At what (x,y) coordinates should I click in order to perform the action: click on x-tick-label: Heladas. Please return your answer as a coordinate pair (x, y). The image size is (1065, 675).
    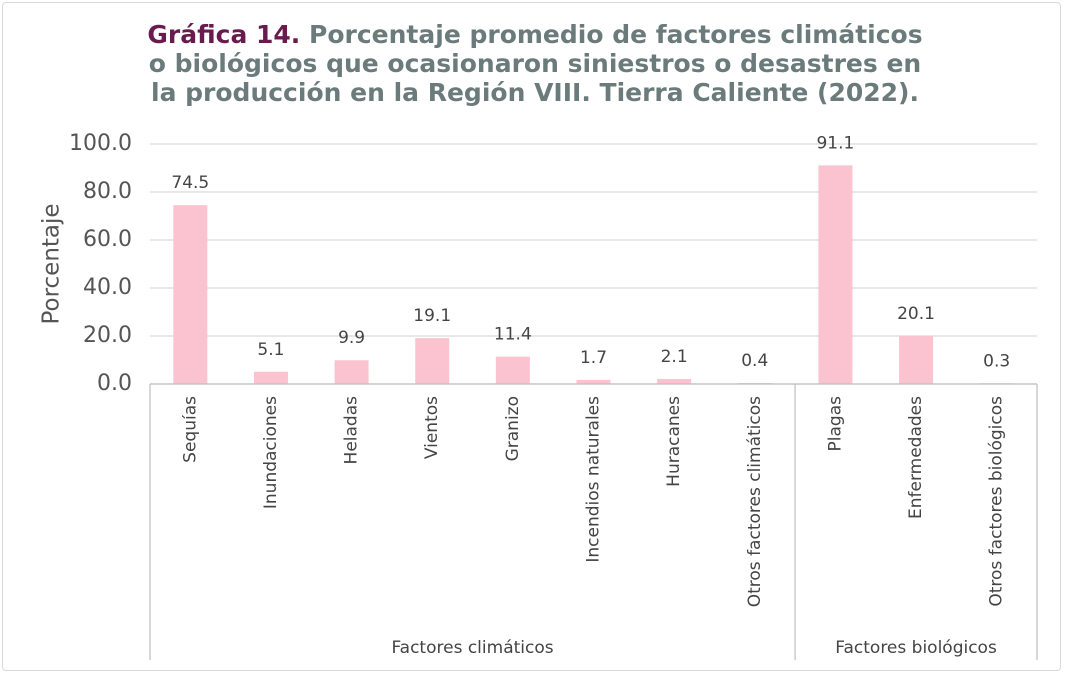
    Looking at the image, I should click on (352, 430).